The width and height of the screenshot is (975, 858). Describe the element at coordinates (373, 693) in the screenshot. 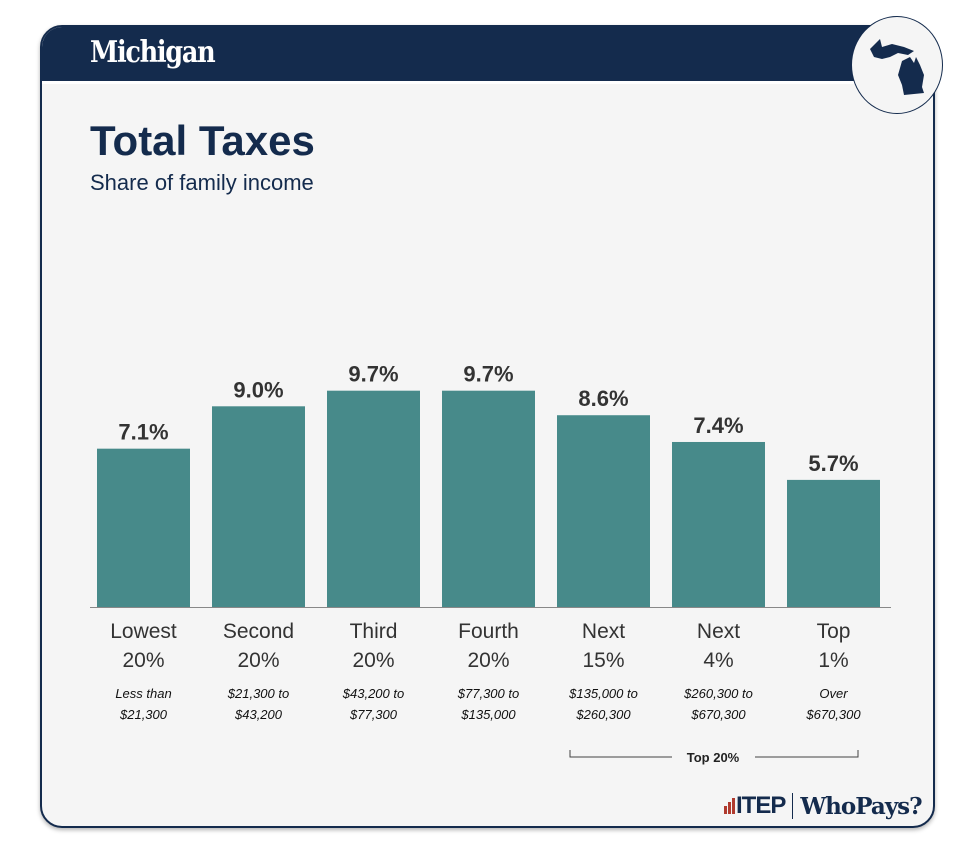

I see `income-range: $43,200 to` at that location.